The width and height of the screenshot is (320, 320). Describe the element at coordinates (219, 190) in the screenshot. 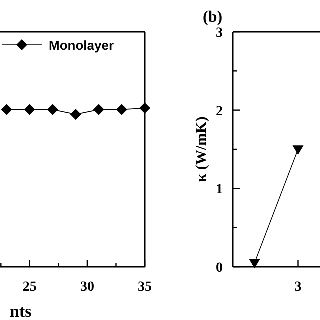

I see `y-tick-label: 1` at that location.